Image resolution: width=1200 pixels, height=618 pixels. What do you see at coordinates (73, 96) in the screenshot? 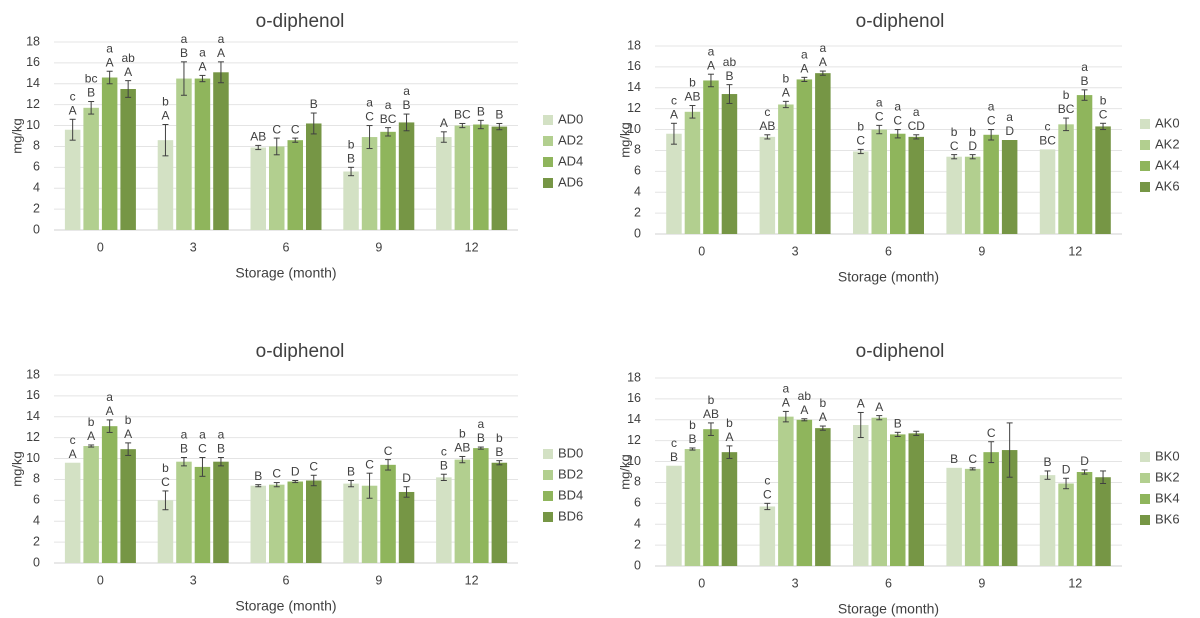
I see `significance-lower-case: c` at bounding box center [73, 96].